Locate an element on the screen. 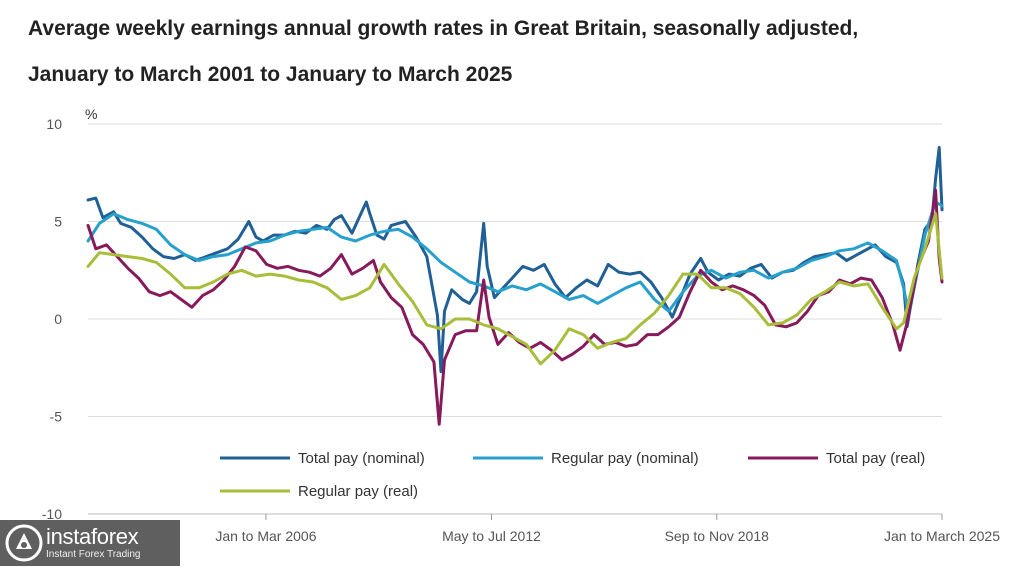  instaforex-logo-icon is located at coordinates (24, 543).